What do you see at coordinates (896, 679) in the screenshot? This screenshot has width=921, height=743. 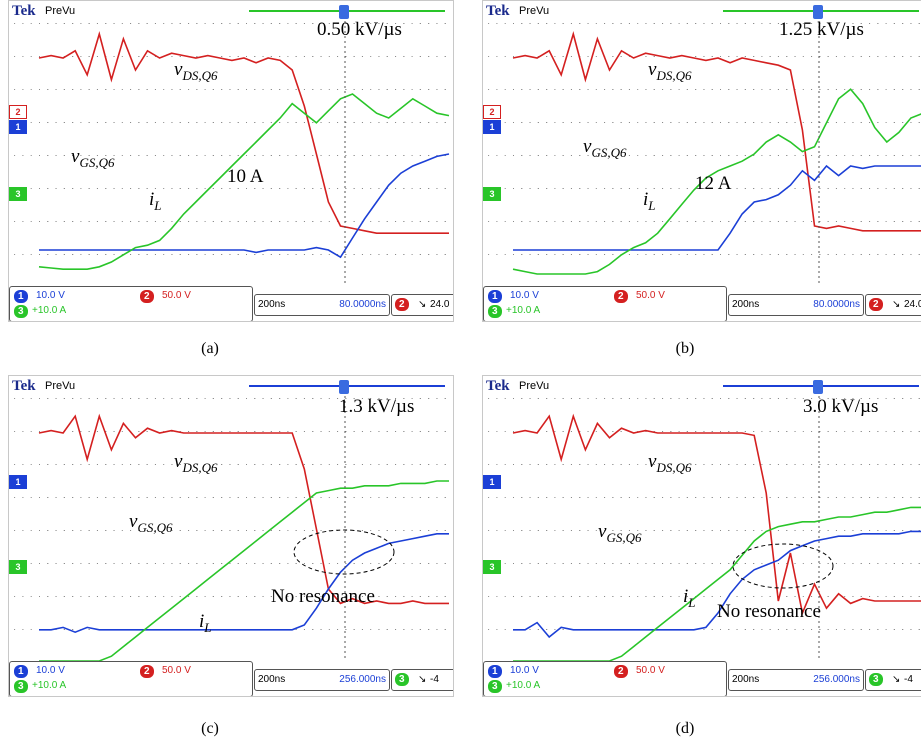 I see `trigger-slope-icon: ↘` at bounding box center [896, 679].